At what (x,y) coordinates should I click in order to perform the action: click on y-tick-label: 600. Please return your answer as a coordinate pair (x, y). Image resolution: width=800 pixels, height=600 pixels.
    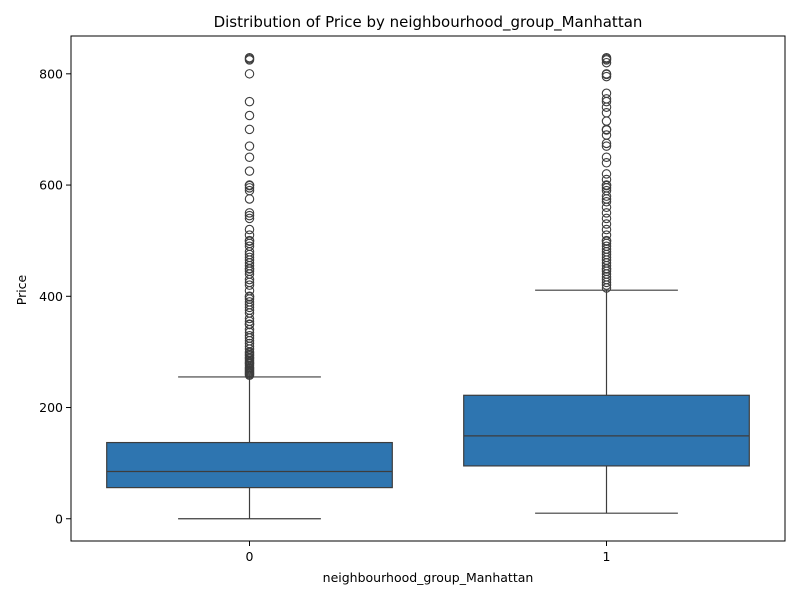
    Looking at the image, I should click on (51, 185).